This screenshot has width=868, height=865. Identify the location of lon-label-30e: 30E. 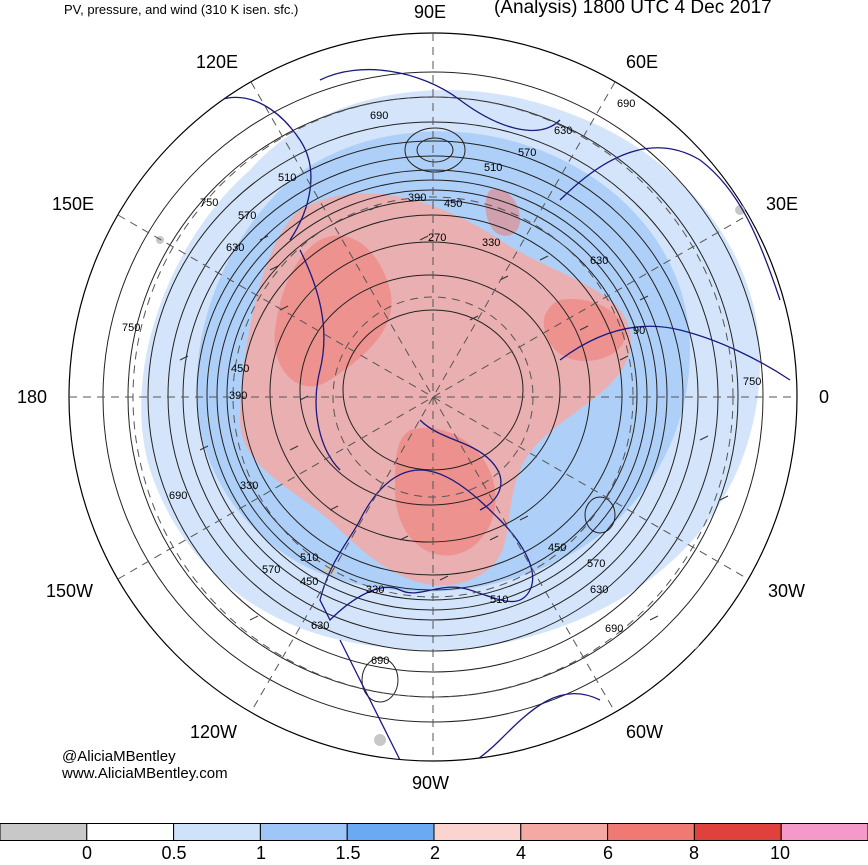
(782, 204).